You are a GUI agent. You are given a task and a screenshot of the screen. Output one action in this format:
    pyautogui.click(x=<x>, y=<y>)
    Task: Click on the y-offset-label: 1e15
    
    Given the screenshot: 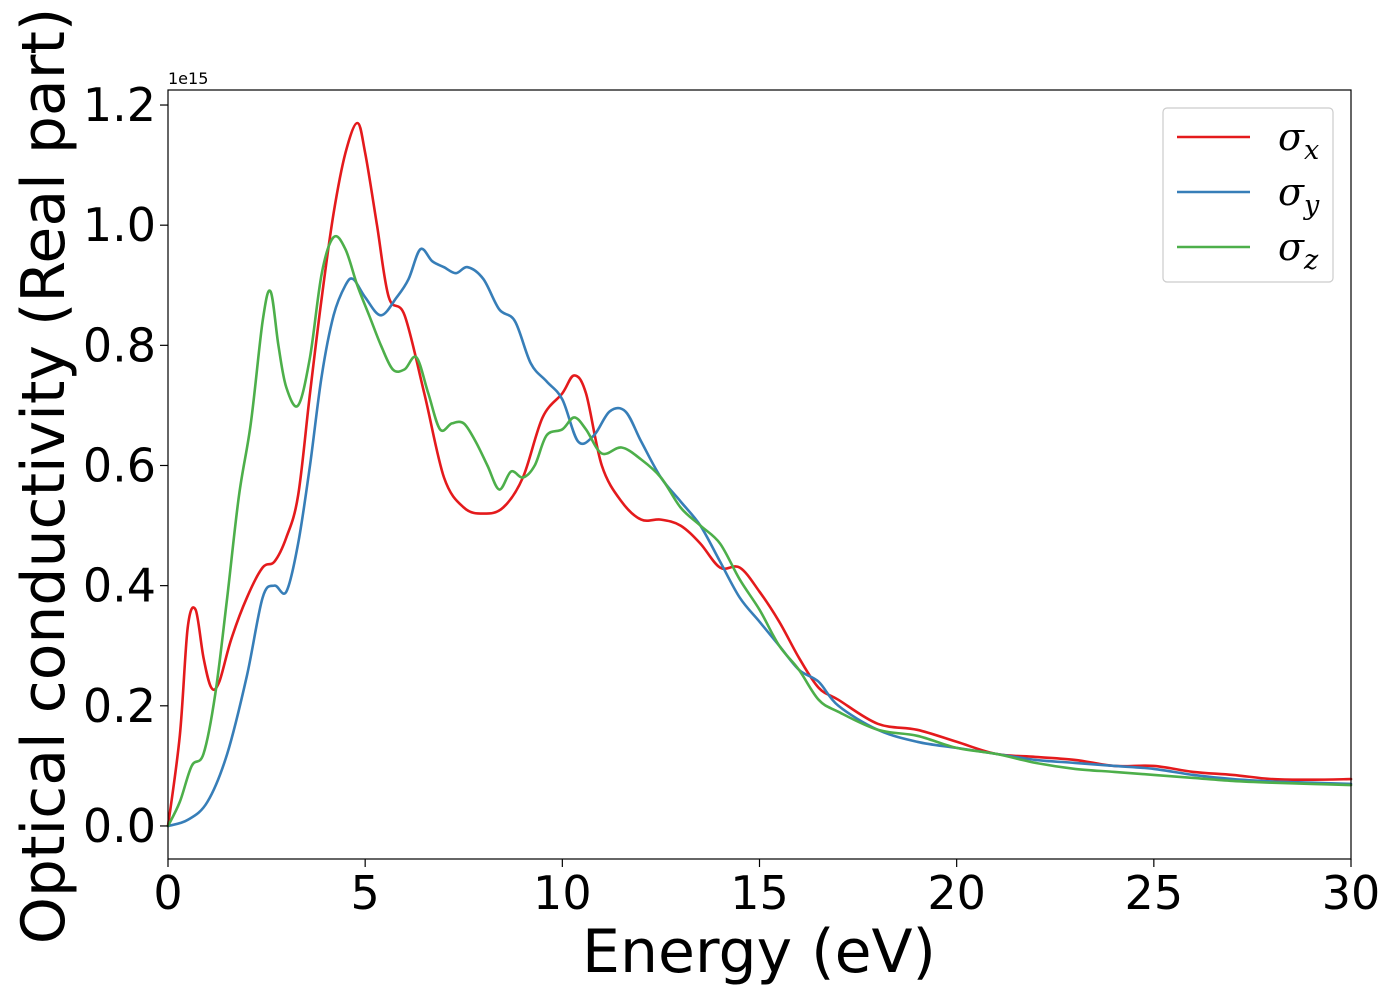 What is the action you would take?
    pyautogui.click(x=188, y=78)
    